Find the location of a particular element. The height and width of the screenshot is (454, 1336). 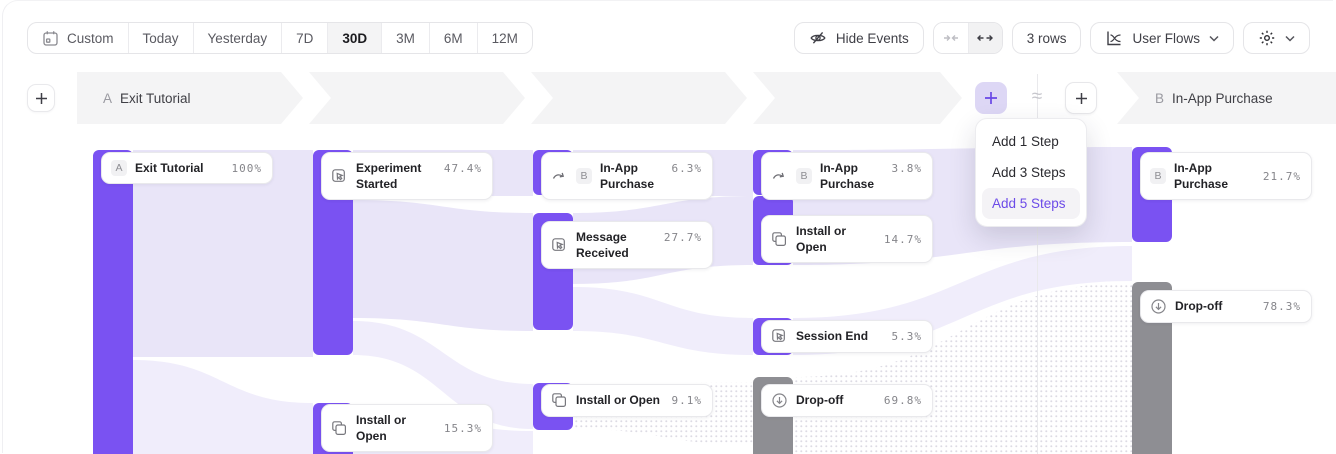

date-range-today: Today is located at coordinates (161, 38).